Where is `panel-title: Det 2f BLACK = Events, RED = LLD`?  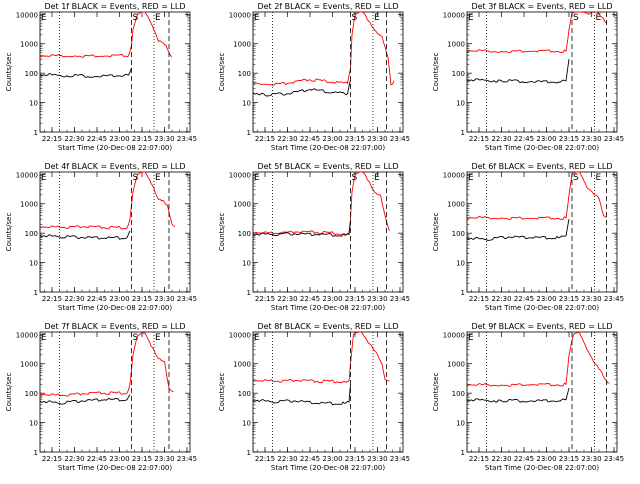
panel-title: Det 2f BLACK = Events, RED = LLD is located at coordinates (327, 6).